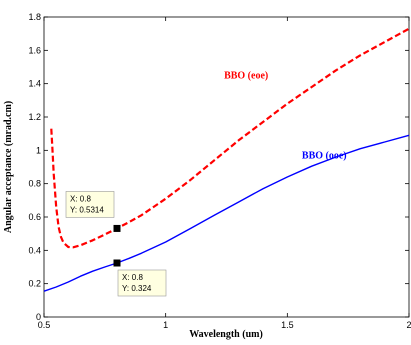 This screenshot has width=411, height=345. I want to click on x-tick-label: 1.5, so click(287, 325).